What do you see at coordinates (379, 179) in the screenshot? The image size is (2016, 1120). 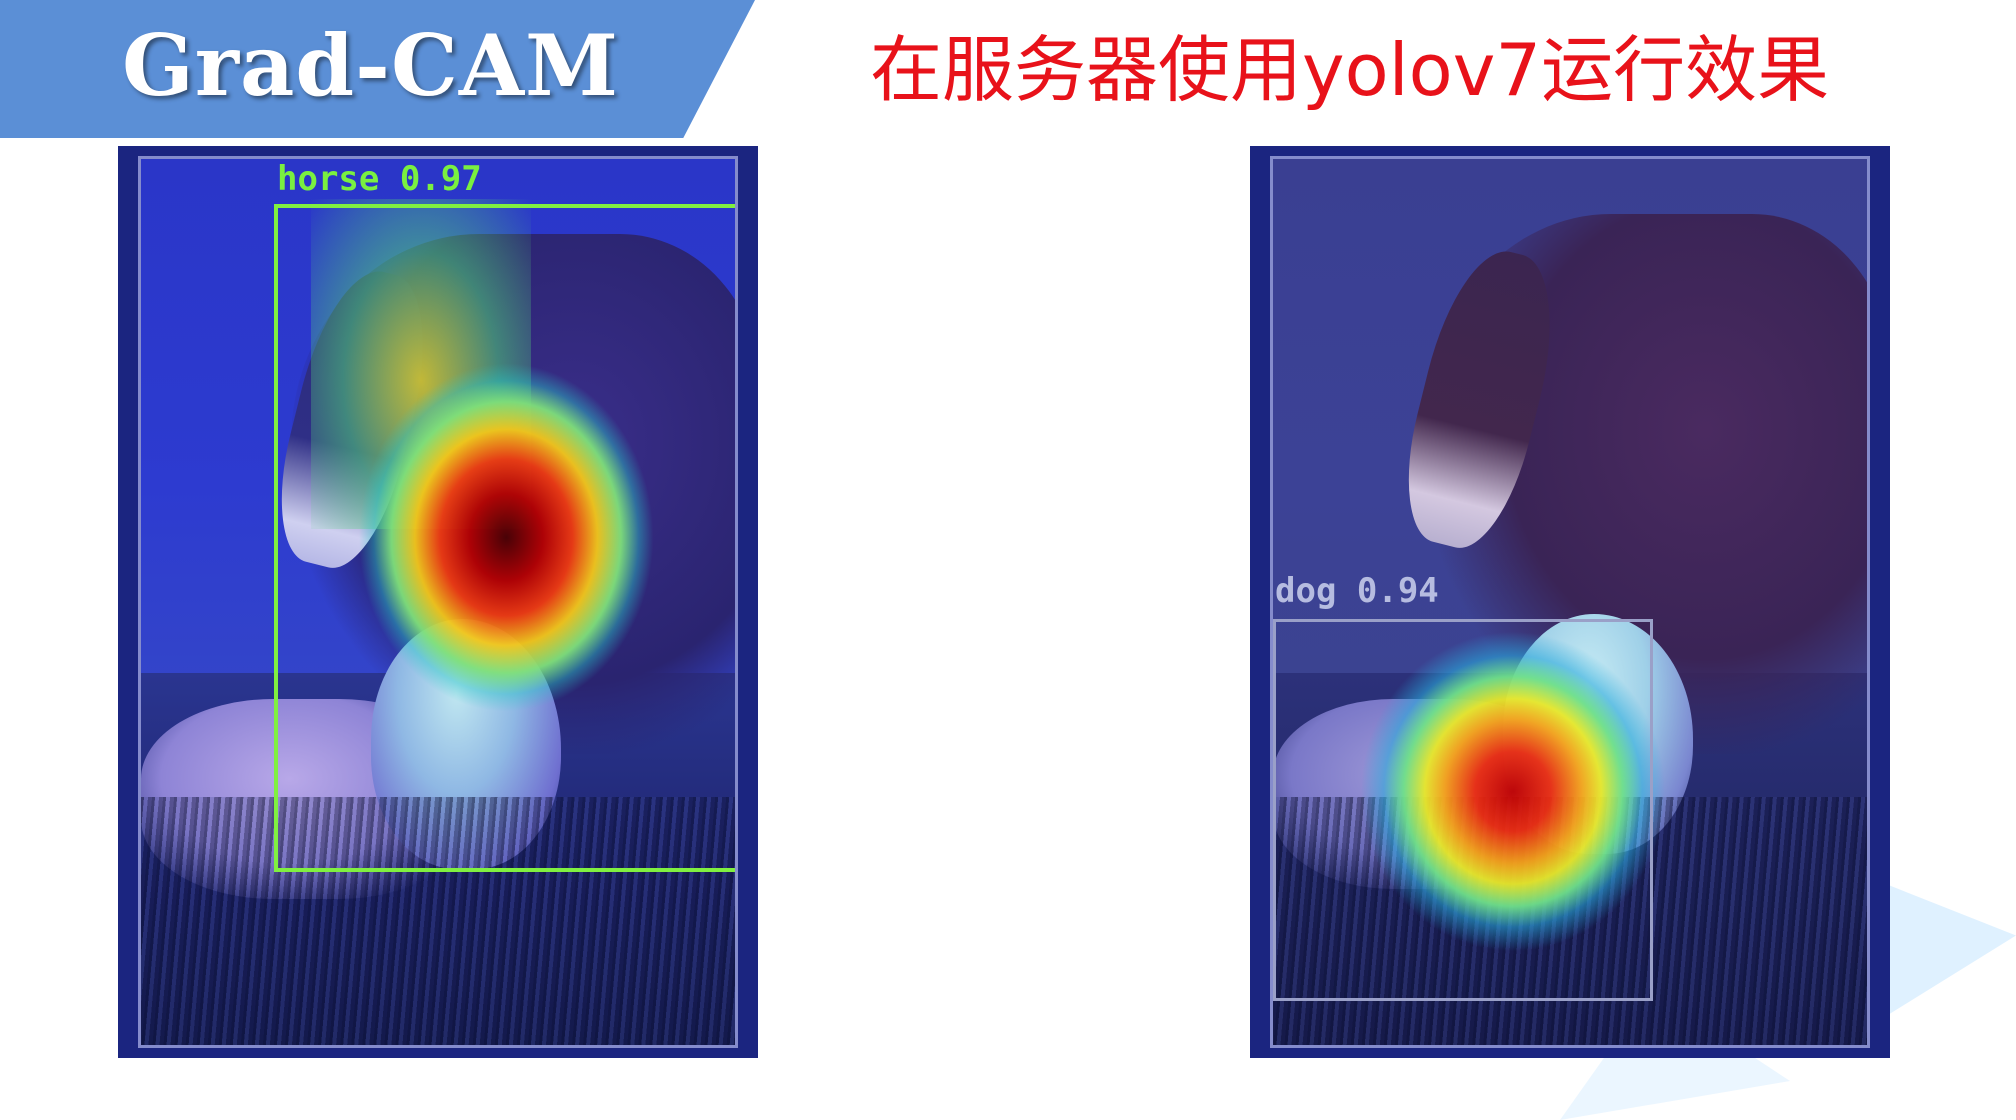 I see `detection-label: horse 0.97` at bounding box center [379, 179].